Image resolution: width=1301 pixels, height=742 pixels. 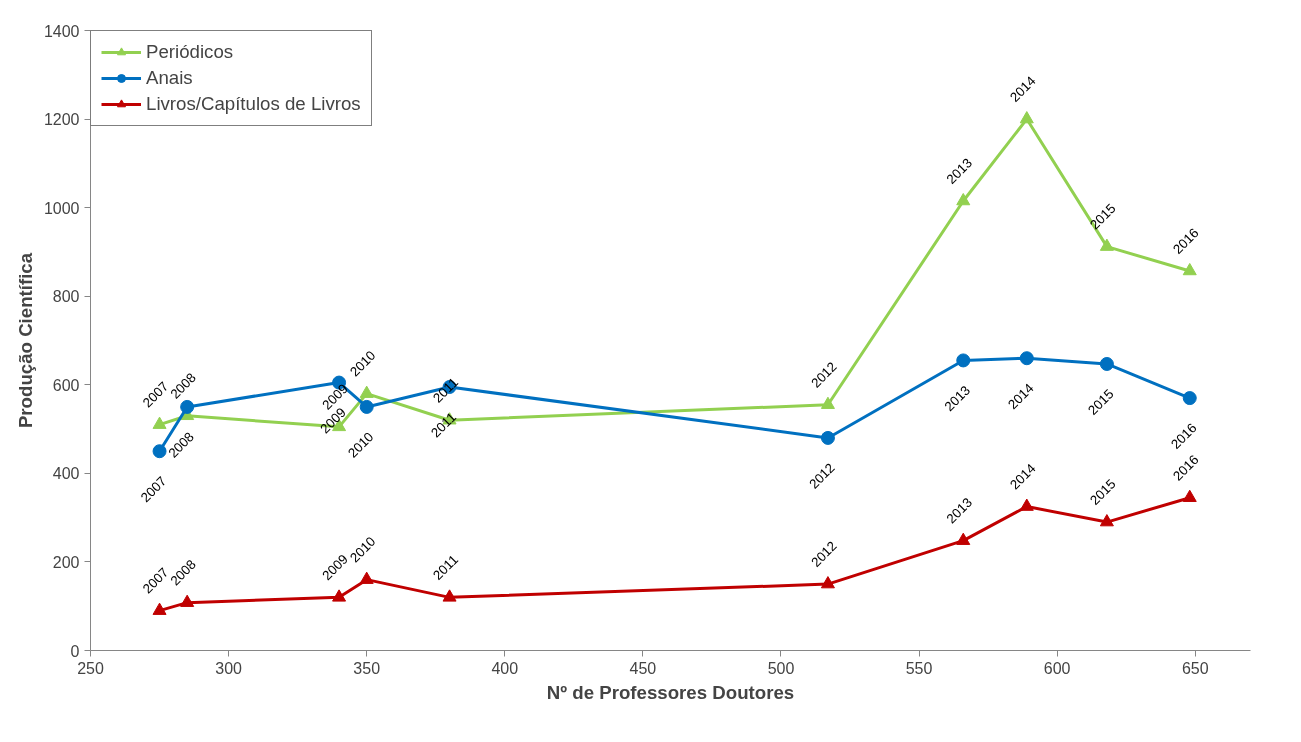 I want to click on x-tick-label: 350, so click(x=367, y=668).